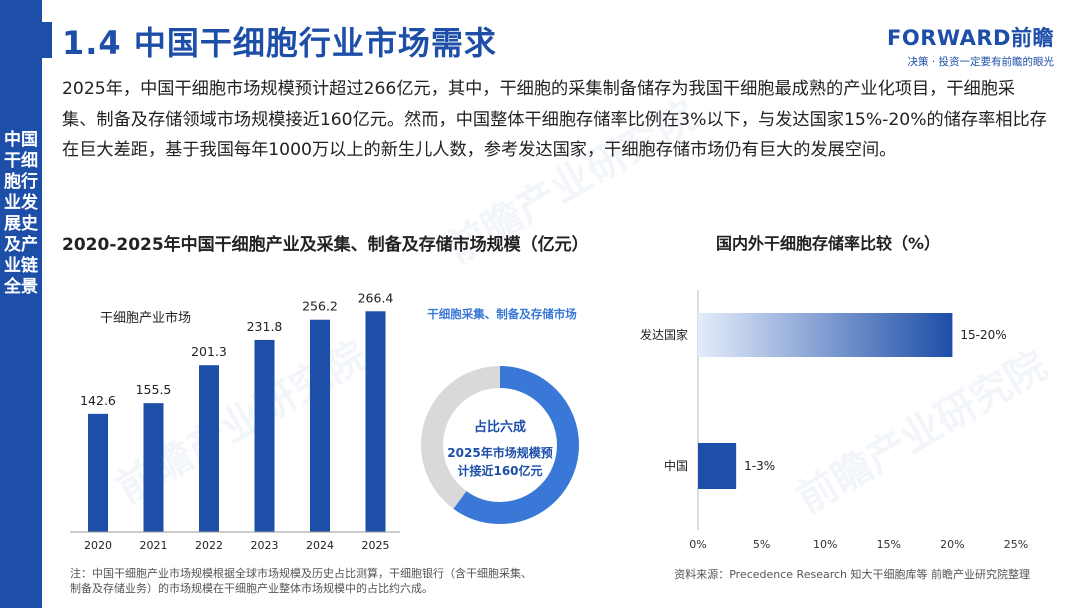  Describe the element at coordinates (499, 452) in the screenshot. I see `donut-center-text: 2025年市场规模预` at that location.